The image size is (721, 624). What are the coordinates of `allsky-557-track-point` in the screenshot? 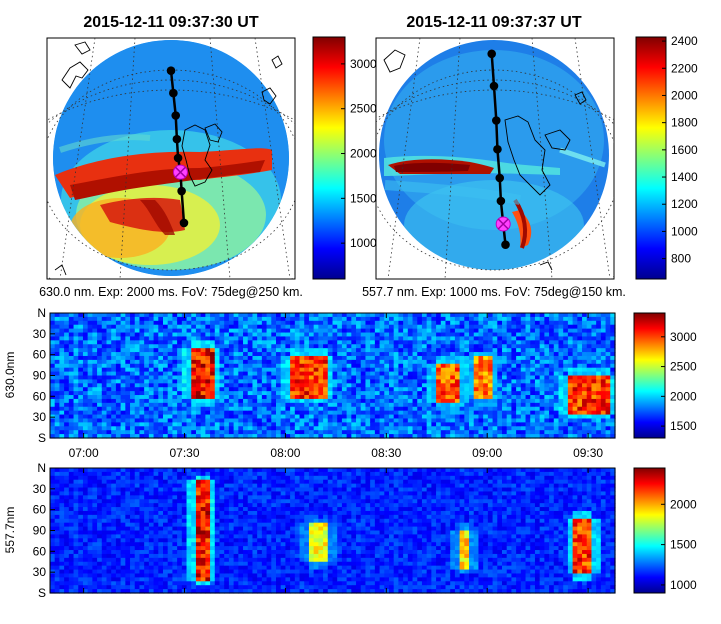 It's located at (501, 201).